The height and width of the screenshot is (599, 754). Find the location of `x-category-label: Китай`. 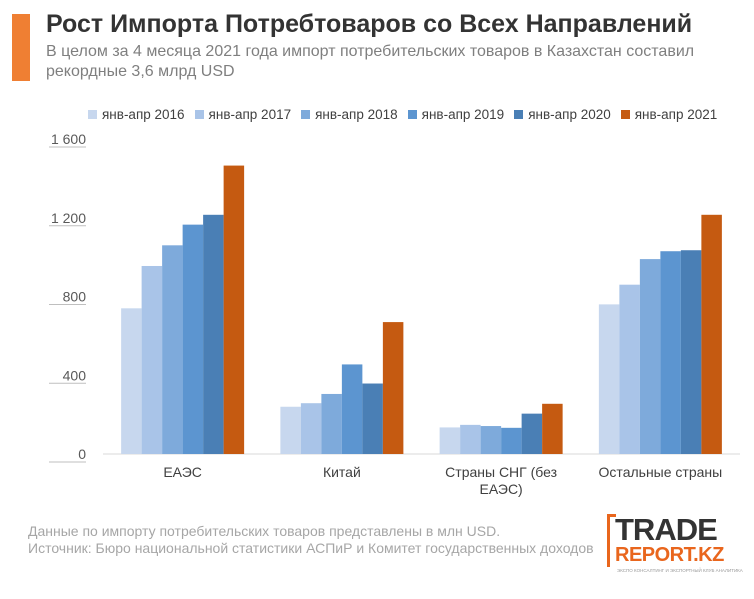

x-category-label: Китай is located at coordinates (342, 472).